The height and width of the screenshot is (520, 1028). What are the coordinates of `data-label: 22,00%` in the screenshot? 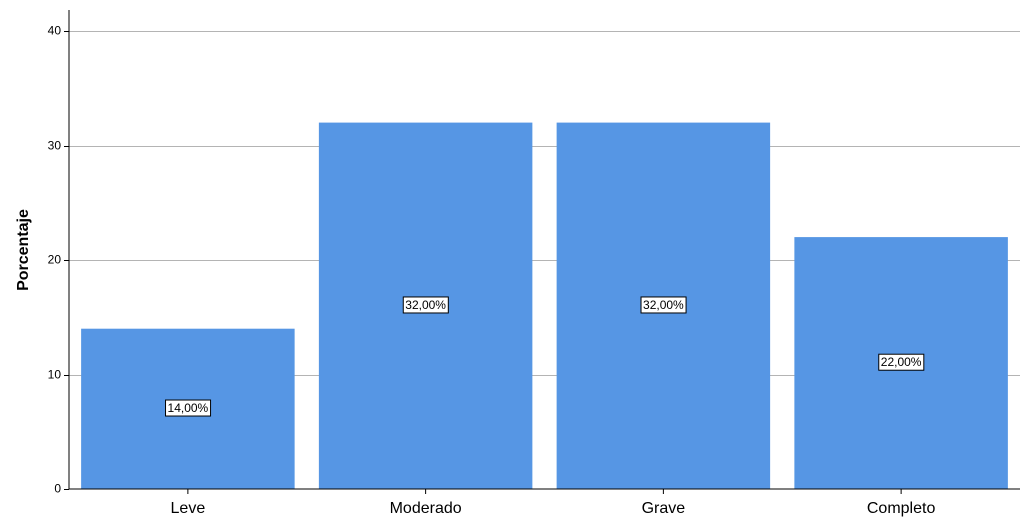 It's located at (901, 362).